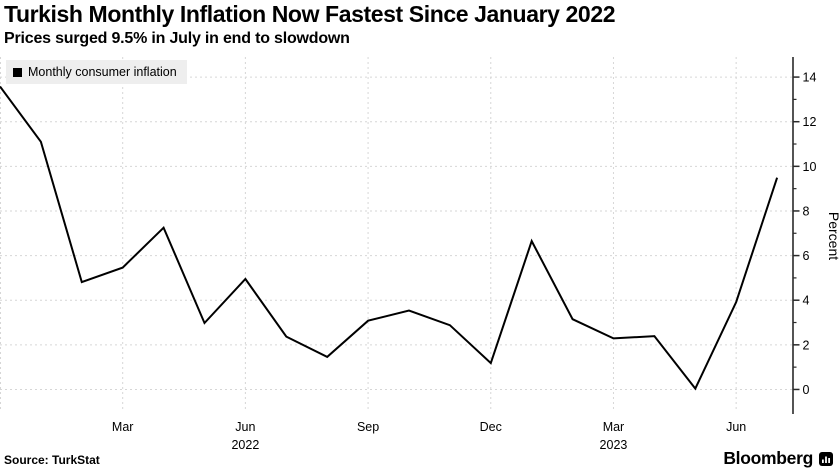  What do you see at coordinates (810, 122) in the screenshot?
I see `y-tick-label: 12` at bounding box center [810, 122].